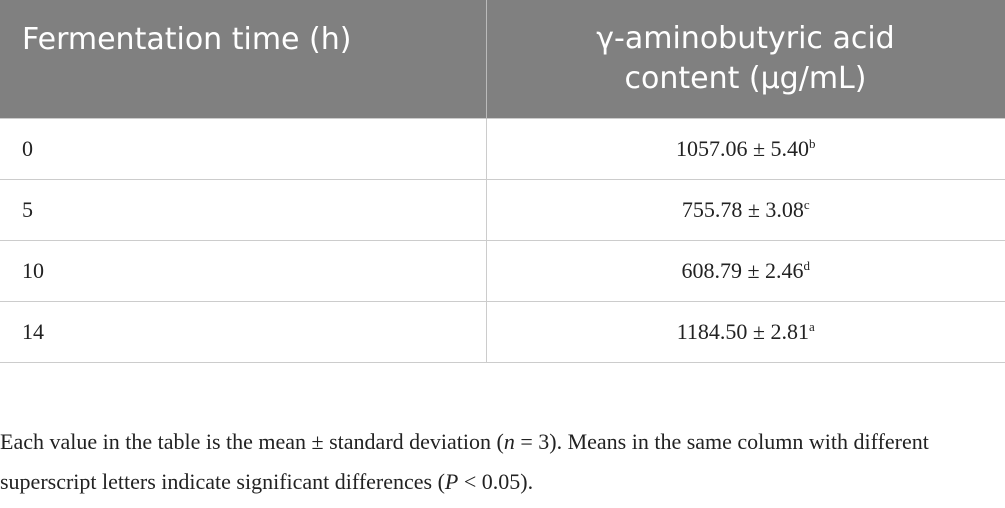 This screenshot has height=508, width=1005. What do you see at coordinates (806, 204) in the screenshot?
I see `significance-letter: c` at bounding box center [806, 204].